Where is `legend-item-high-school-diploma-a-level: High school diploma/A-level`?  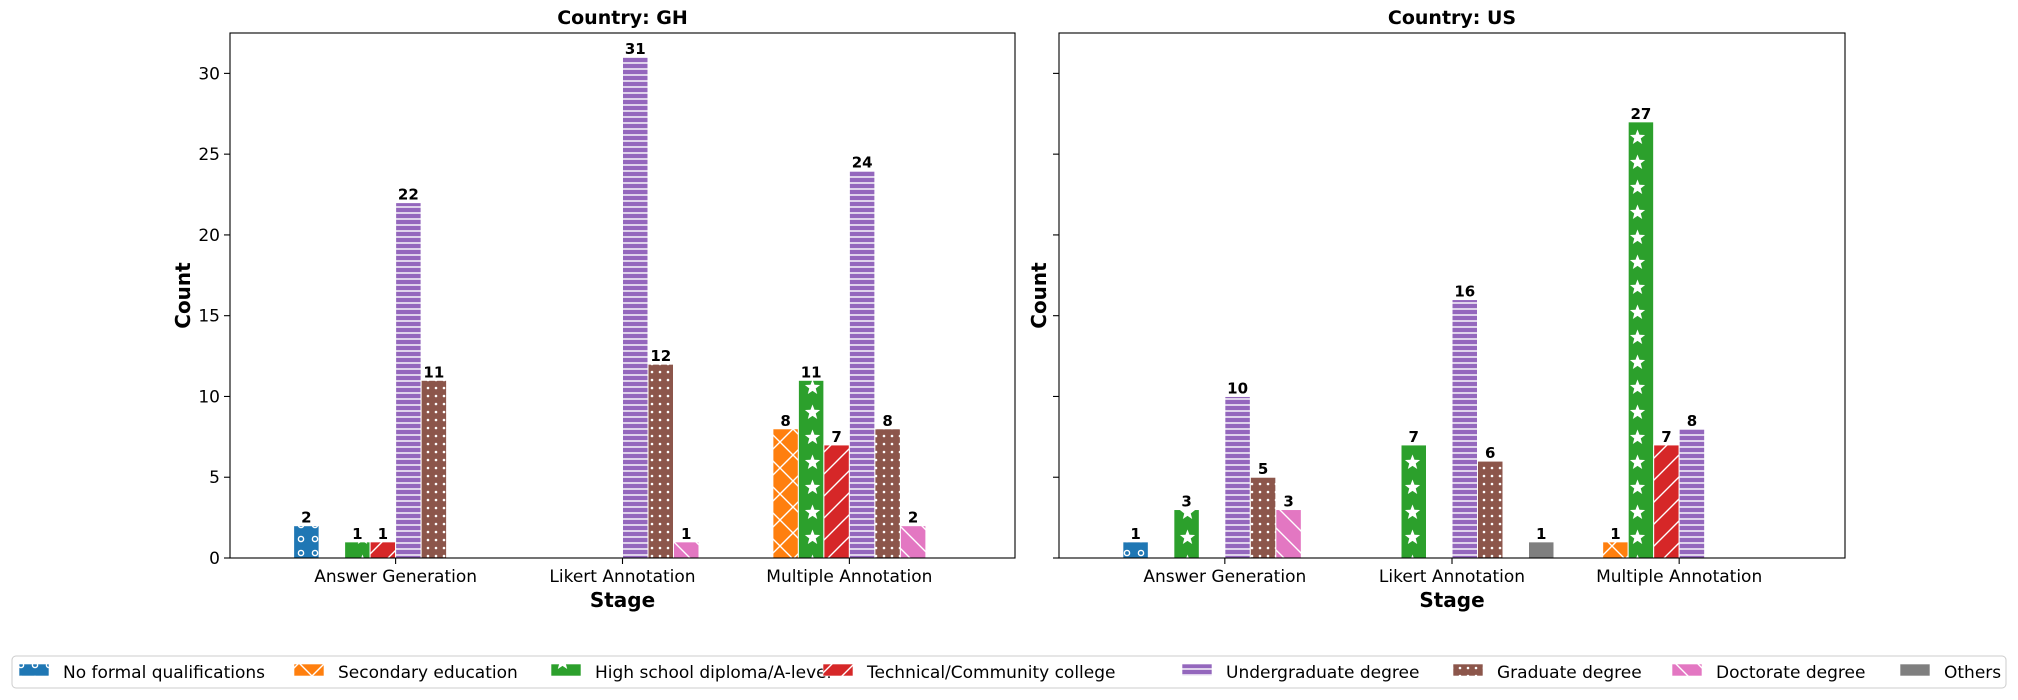 legend-item-high-school-diploma-a-level: High school diploma/A-level is located at coordinates (690, 673).